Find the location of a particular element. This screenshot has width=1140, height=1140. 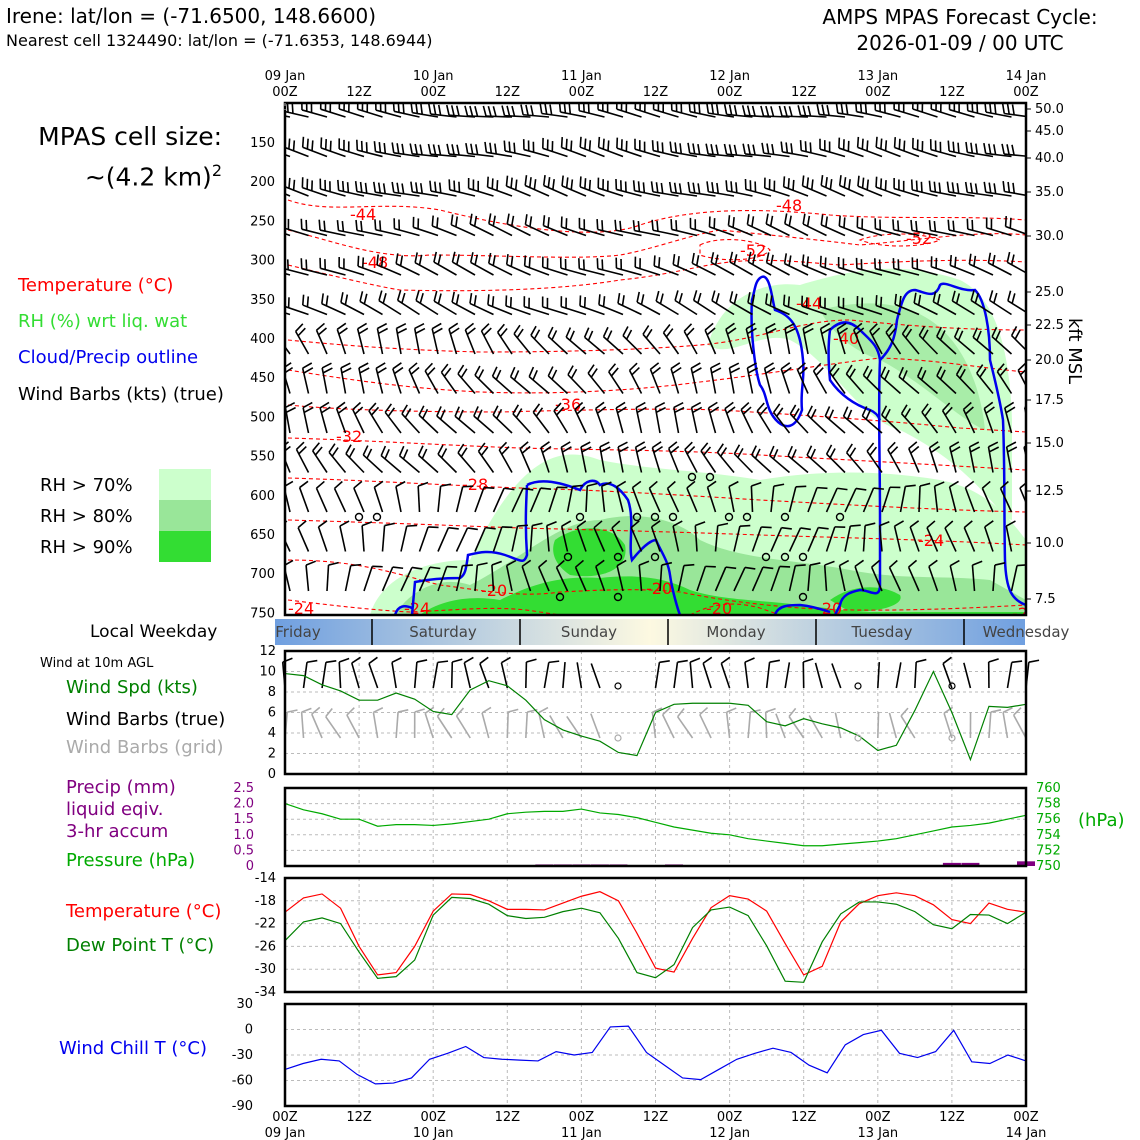

icing-circle is located at coordinates (618, 597).